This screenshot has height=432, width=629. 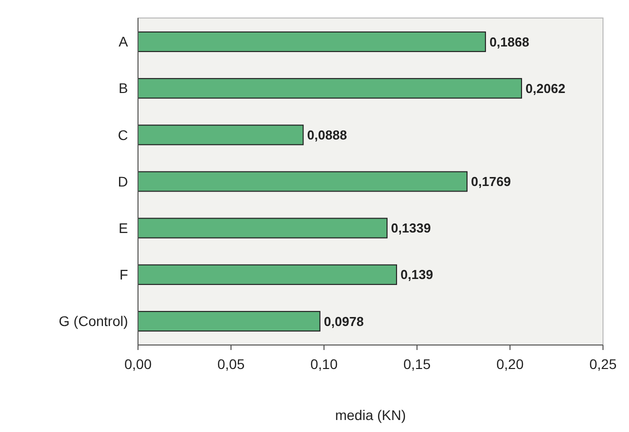 I want to click on data-label: 0,139, so click(x=417, y=274).